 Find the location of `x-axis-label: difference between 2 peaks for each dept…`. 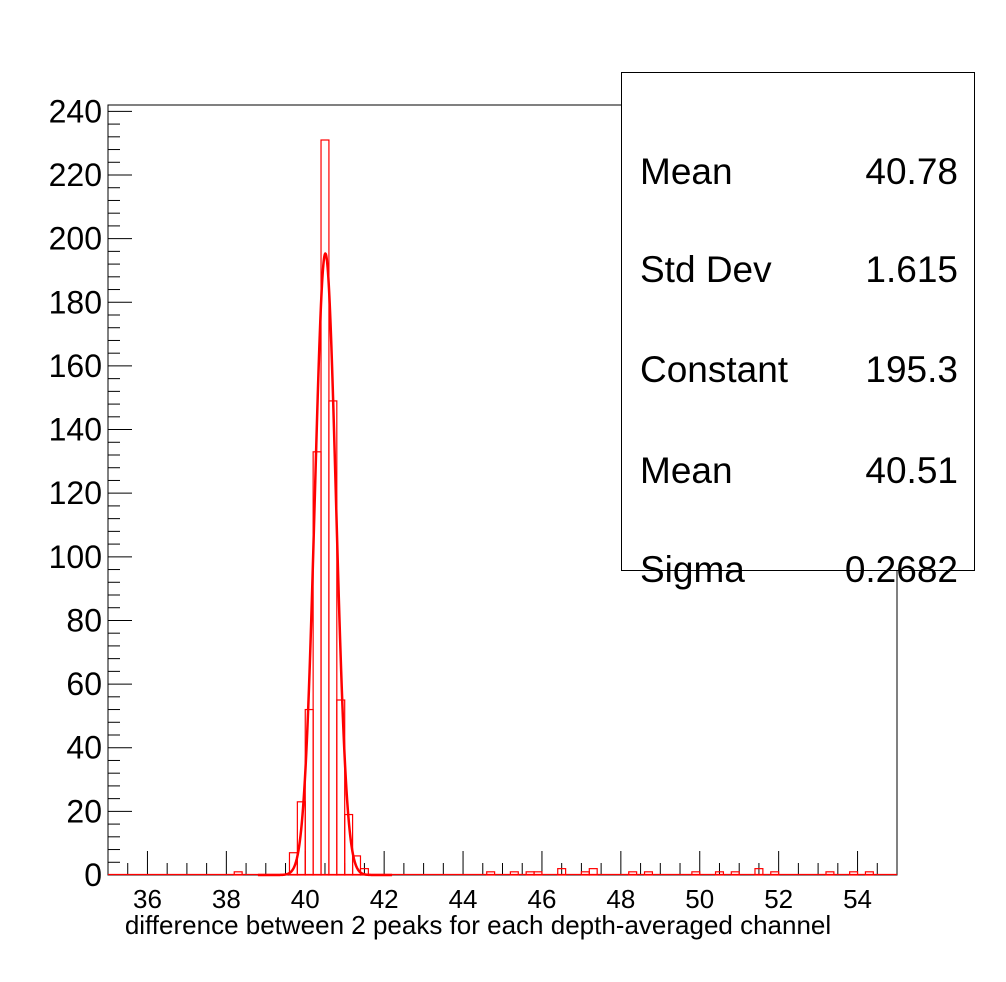

x-axis-label: difference between 2 peaks for each dept… is located at coordinates (478, 925).